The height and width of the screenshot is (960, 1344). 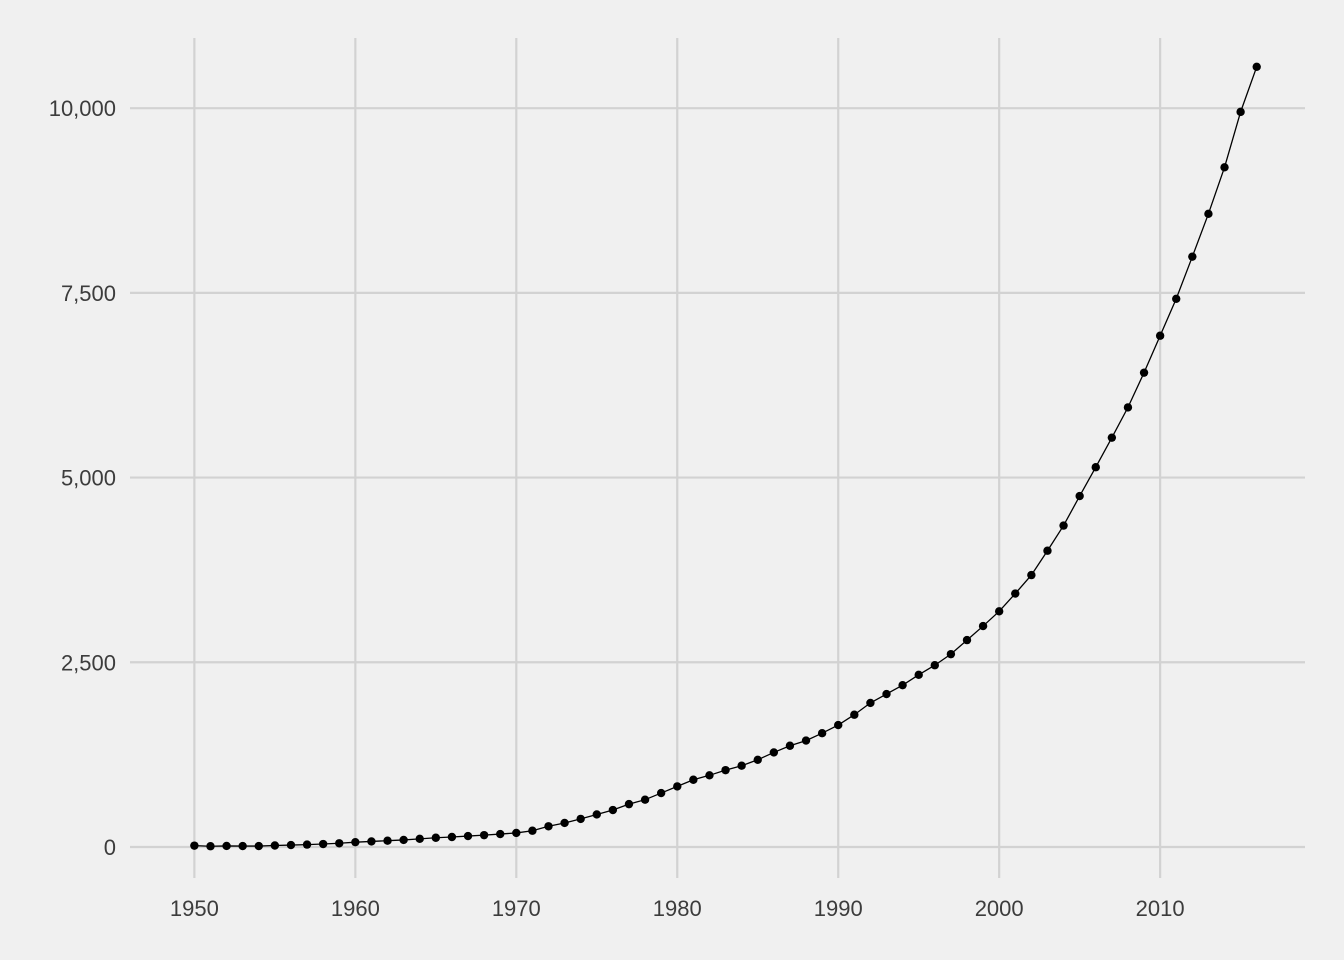 I want to click on y-tick-label: 2,500, so click(x=88, y=662).